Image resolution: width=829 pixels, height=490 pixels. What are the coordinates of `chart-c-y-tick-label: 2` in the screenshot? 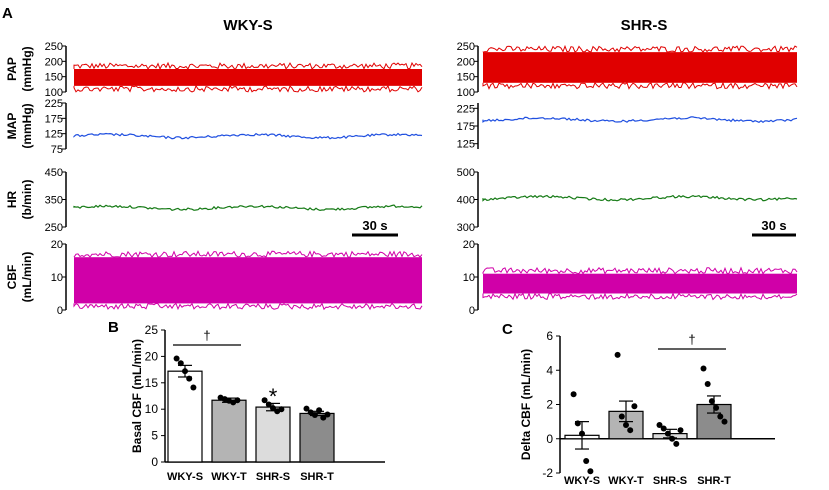 It's located at (549, 405).